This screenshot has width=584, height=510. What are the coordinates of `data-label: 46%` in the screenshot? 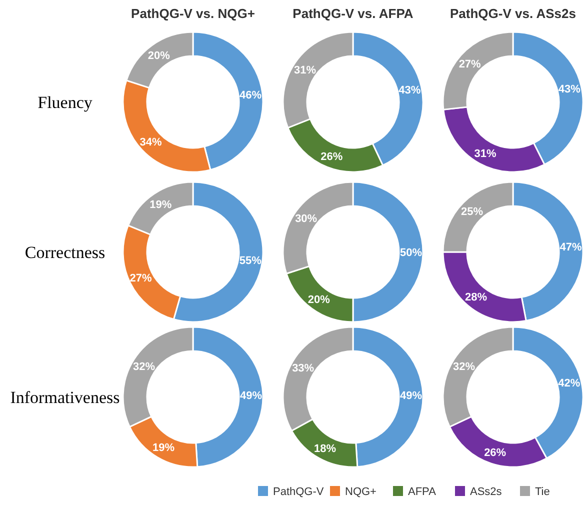 It's located at (251, 96).